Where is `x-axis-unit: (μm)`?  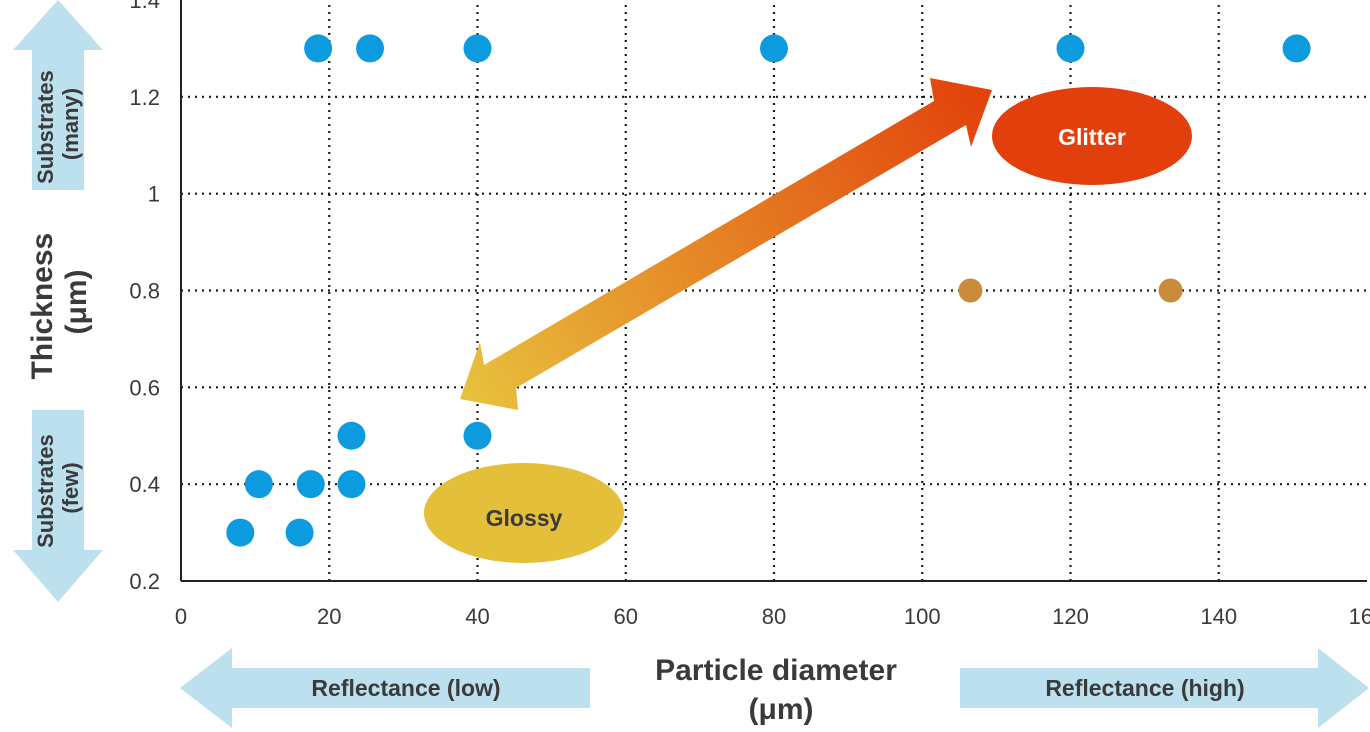
x-axis-unit: (μm) is located at coordinates (780, 709).